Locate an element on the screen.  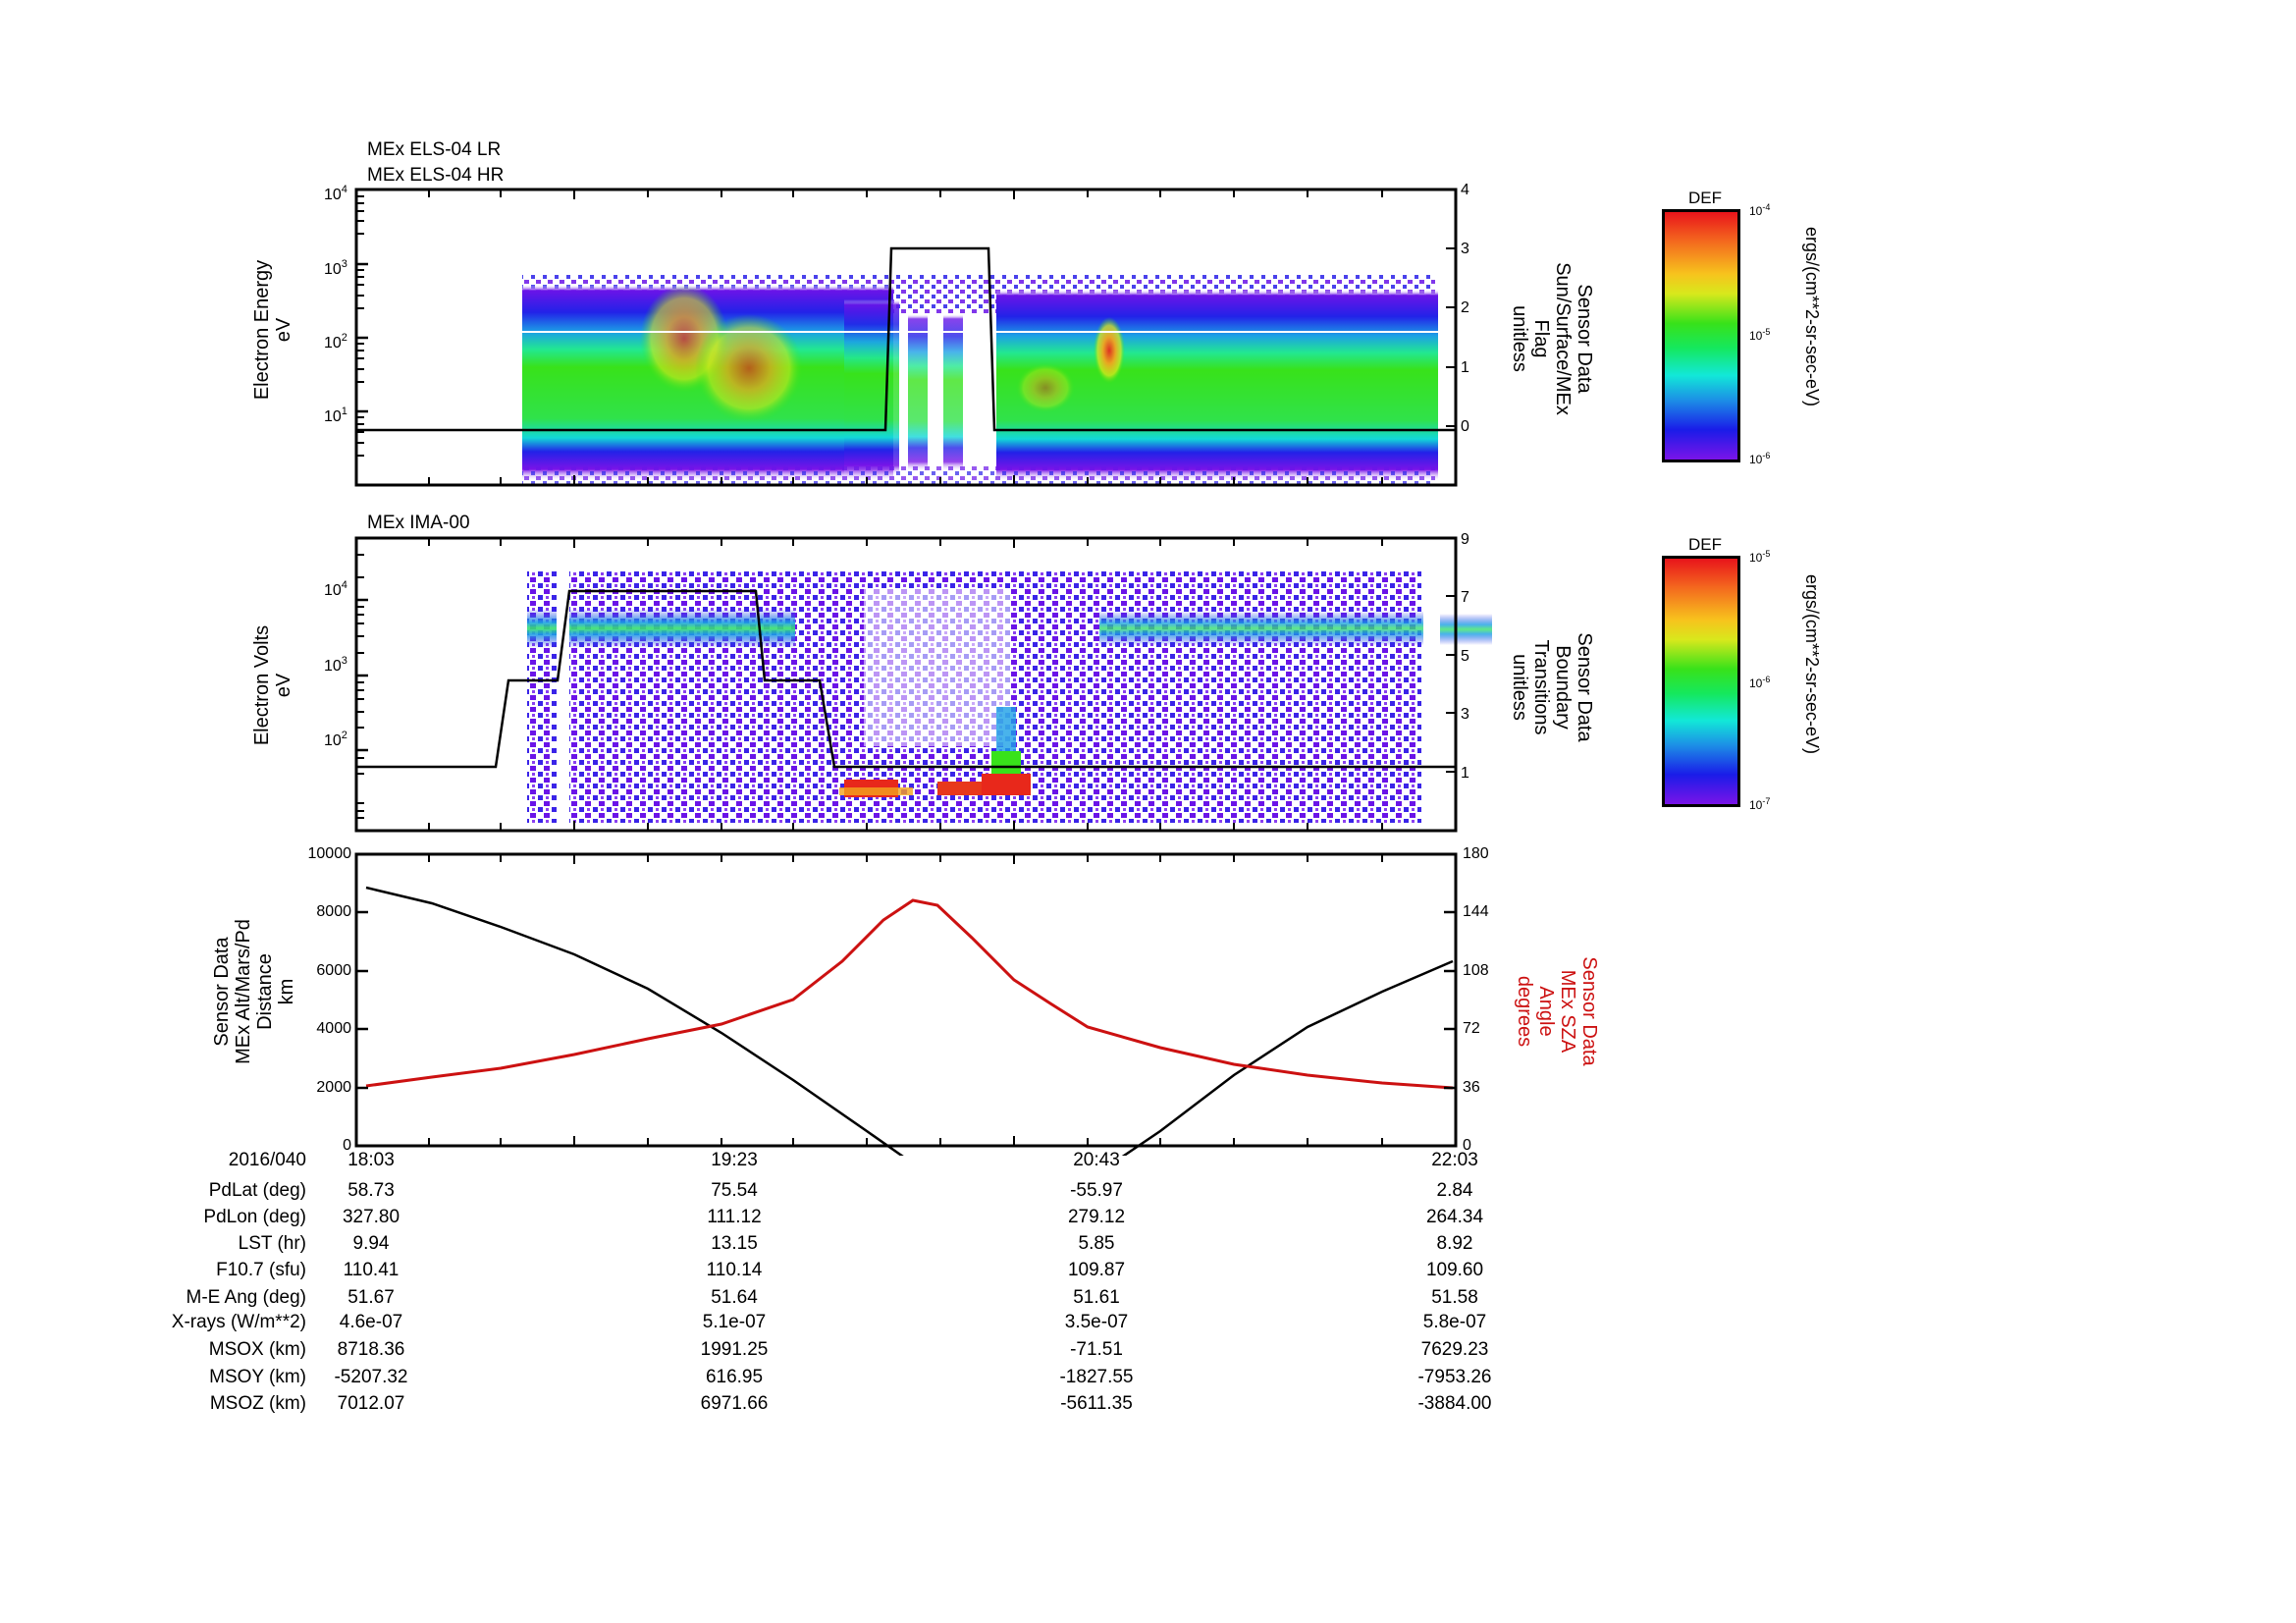
panel1-title-lr: MEx ELS-04 LR is located at coordinates (435, 149).